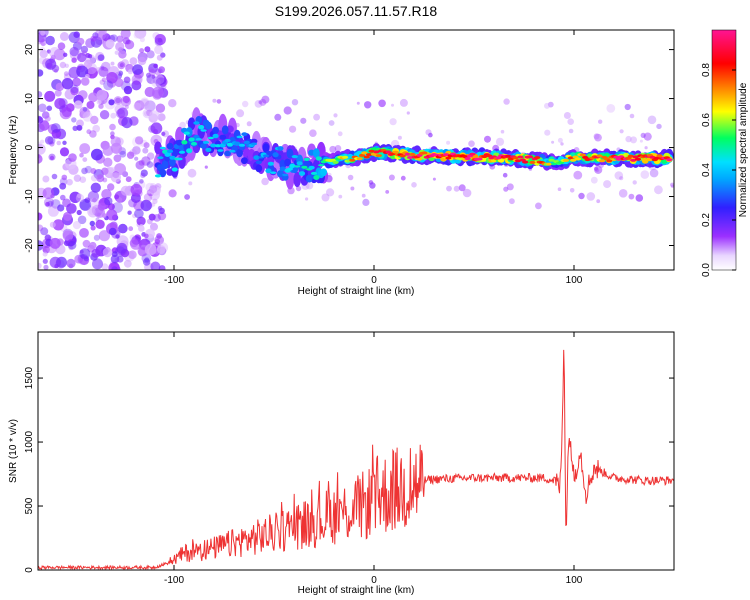  What do you see at coordinates (29, 505) in the screenshot?
I see `bottom-y-tick-label: 500` at bounding box center [29, 505].